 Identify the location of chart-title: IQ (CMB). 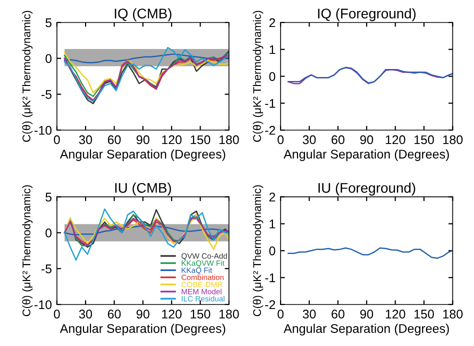
(143, 15).